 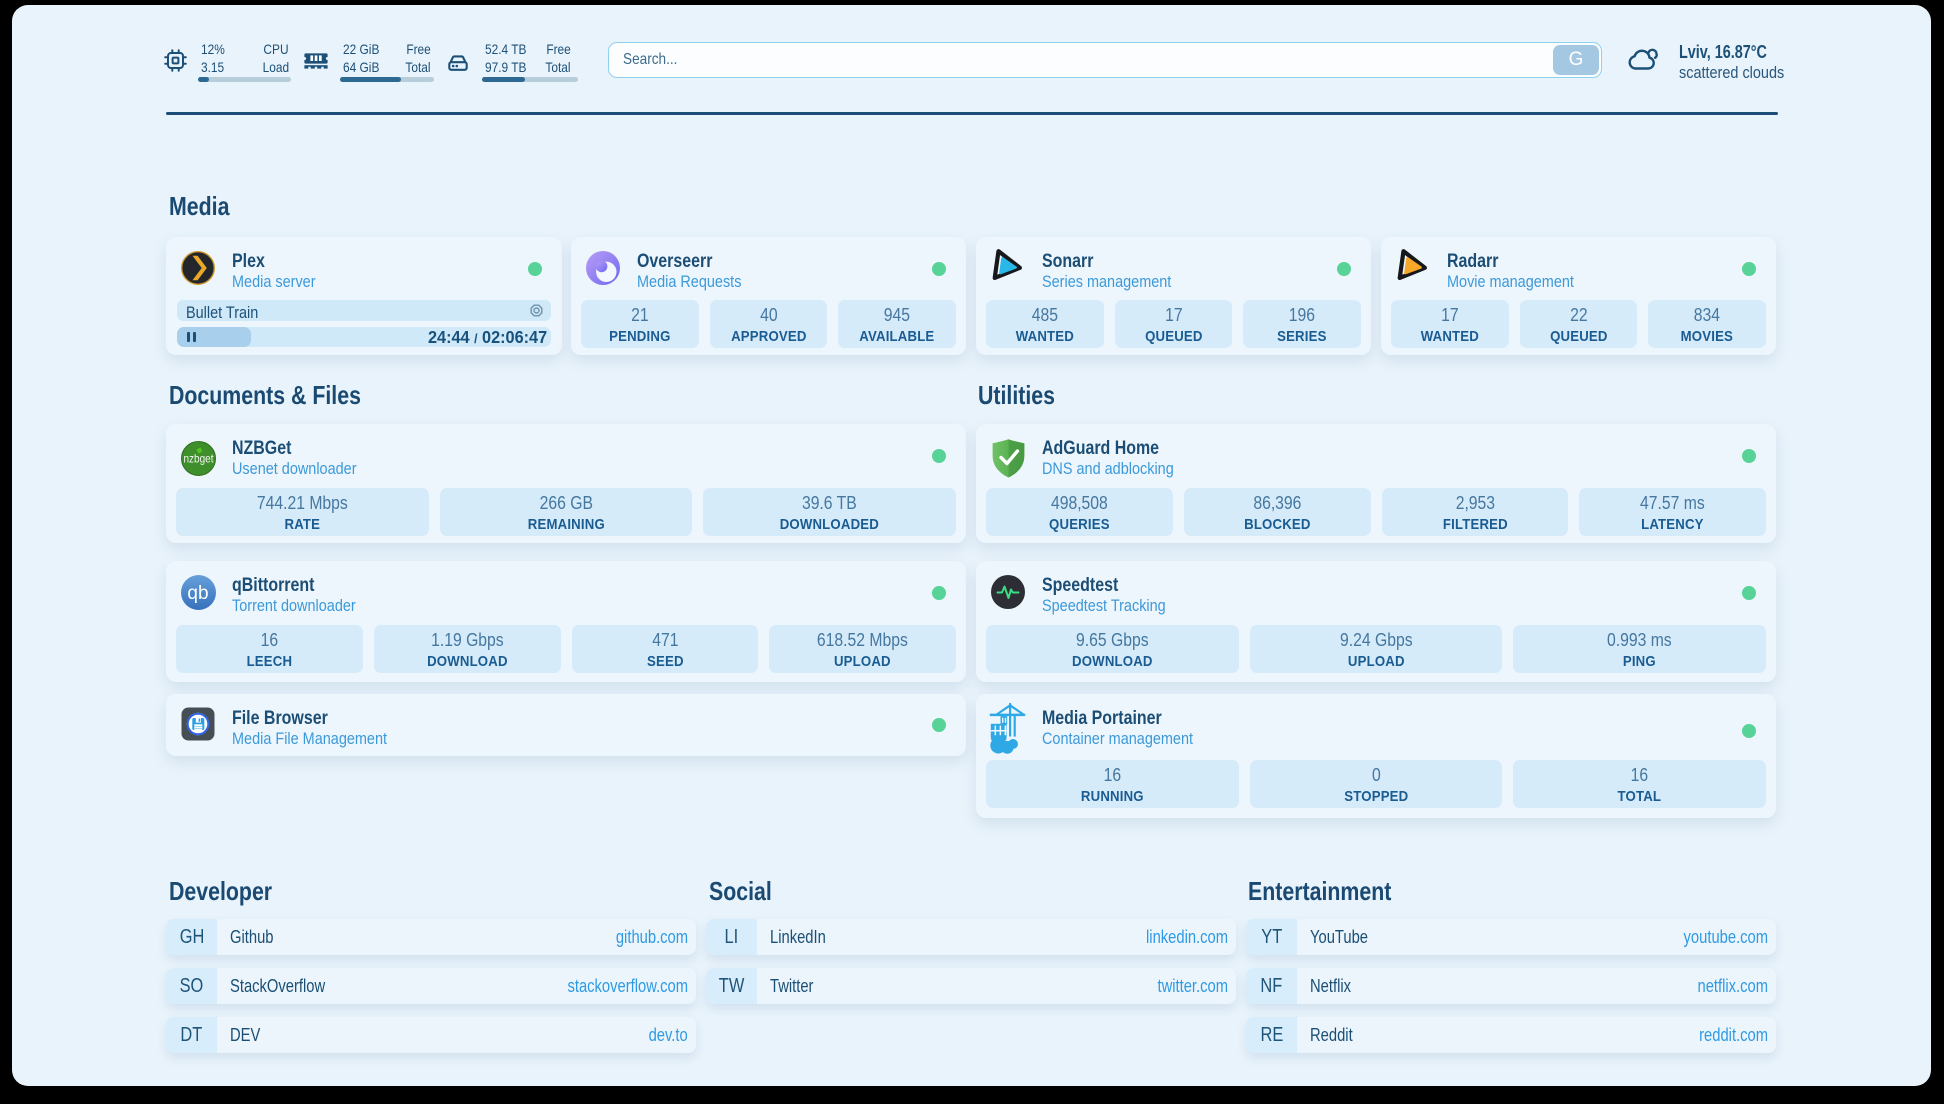 I want to click on svg-text: qb, so click(x=197, y=593).